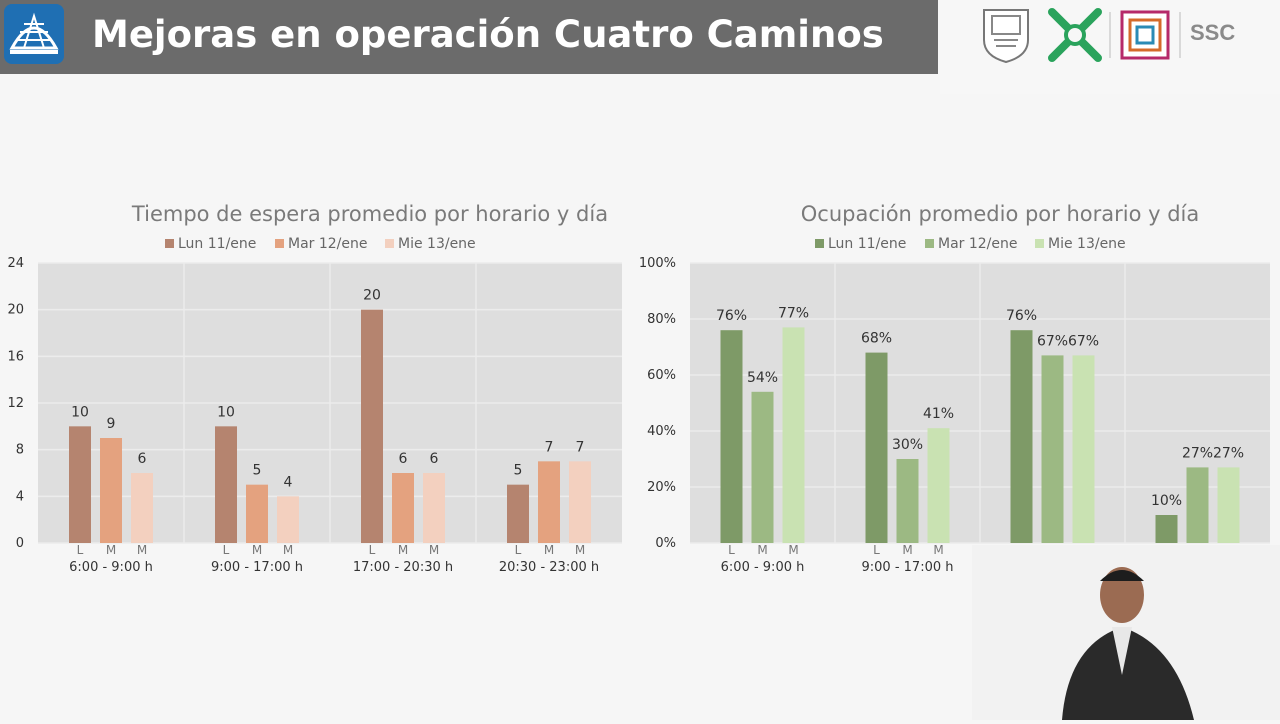 This screenshot has height=724, width=1280. I want to click on data-label: 68%, so click(876, 339).